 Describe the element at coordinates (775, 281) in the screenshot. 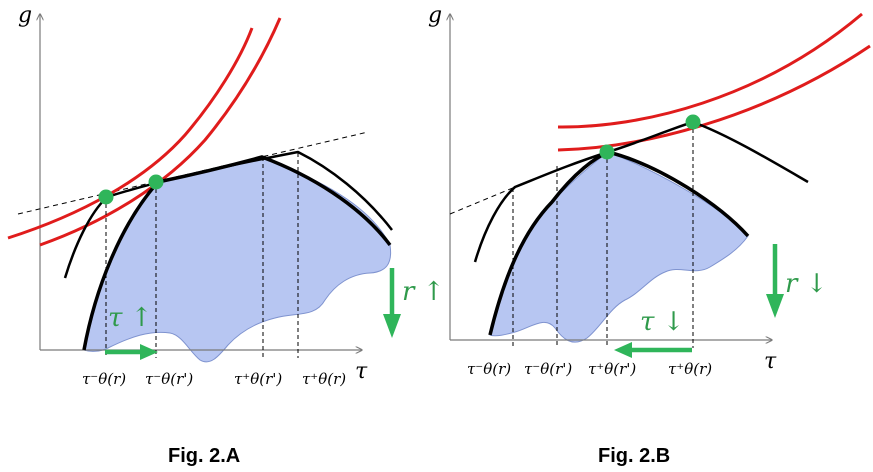

I see `r-arrow-b` at that location.